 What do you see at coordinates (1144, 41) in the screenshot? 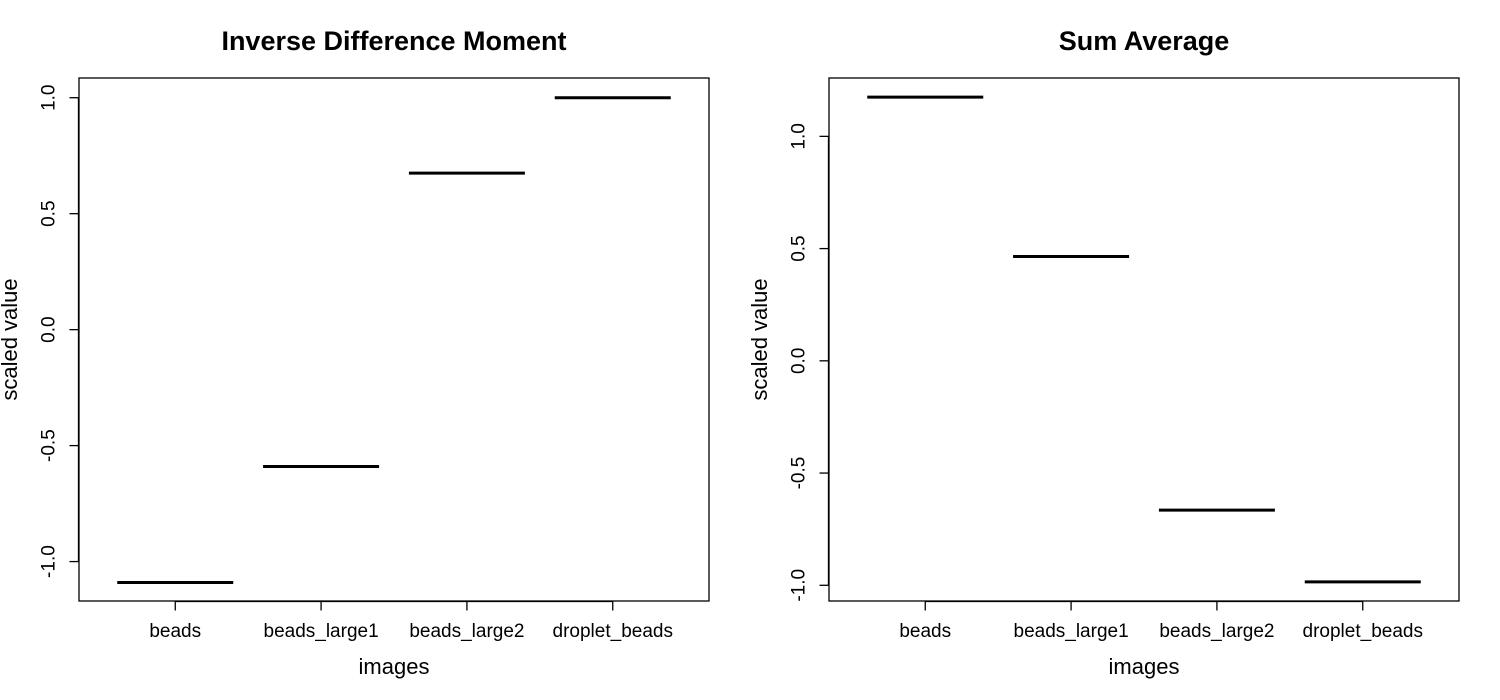
I see `chart-title: Sum Average` at bounding box center [1144, 41].